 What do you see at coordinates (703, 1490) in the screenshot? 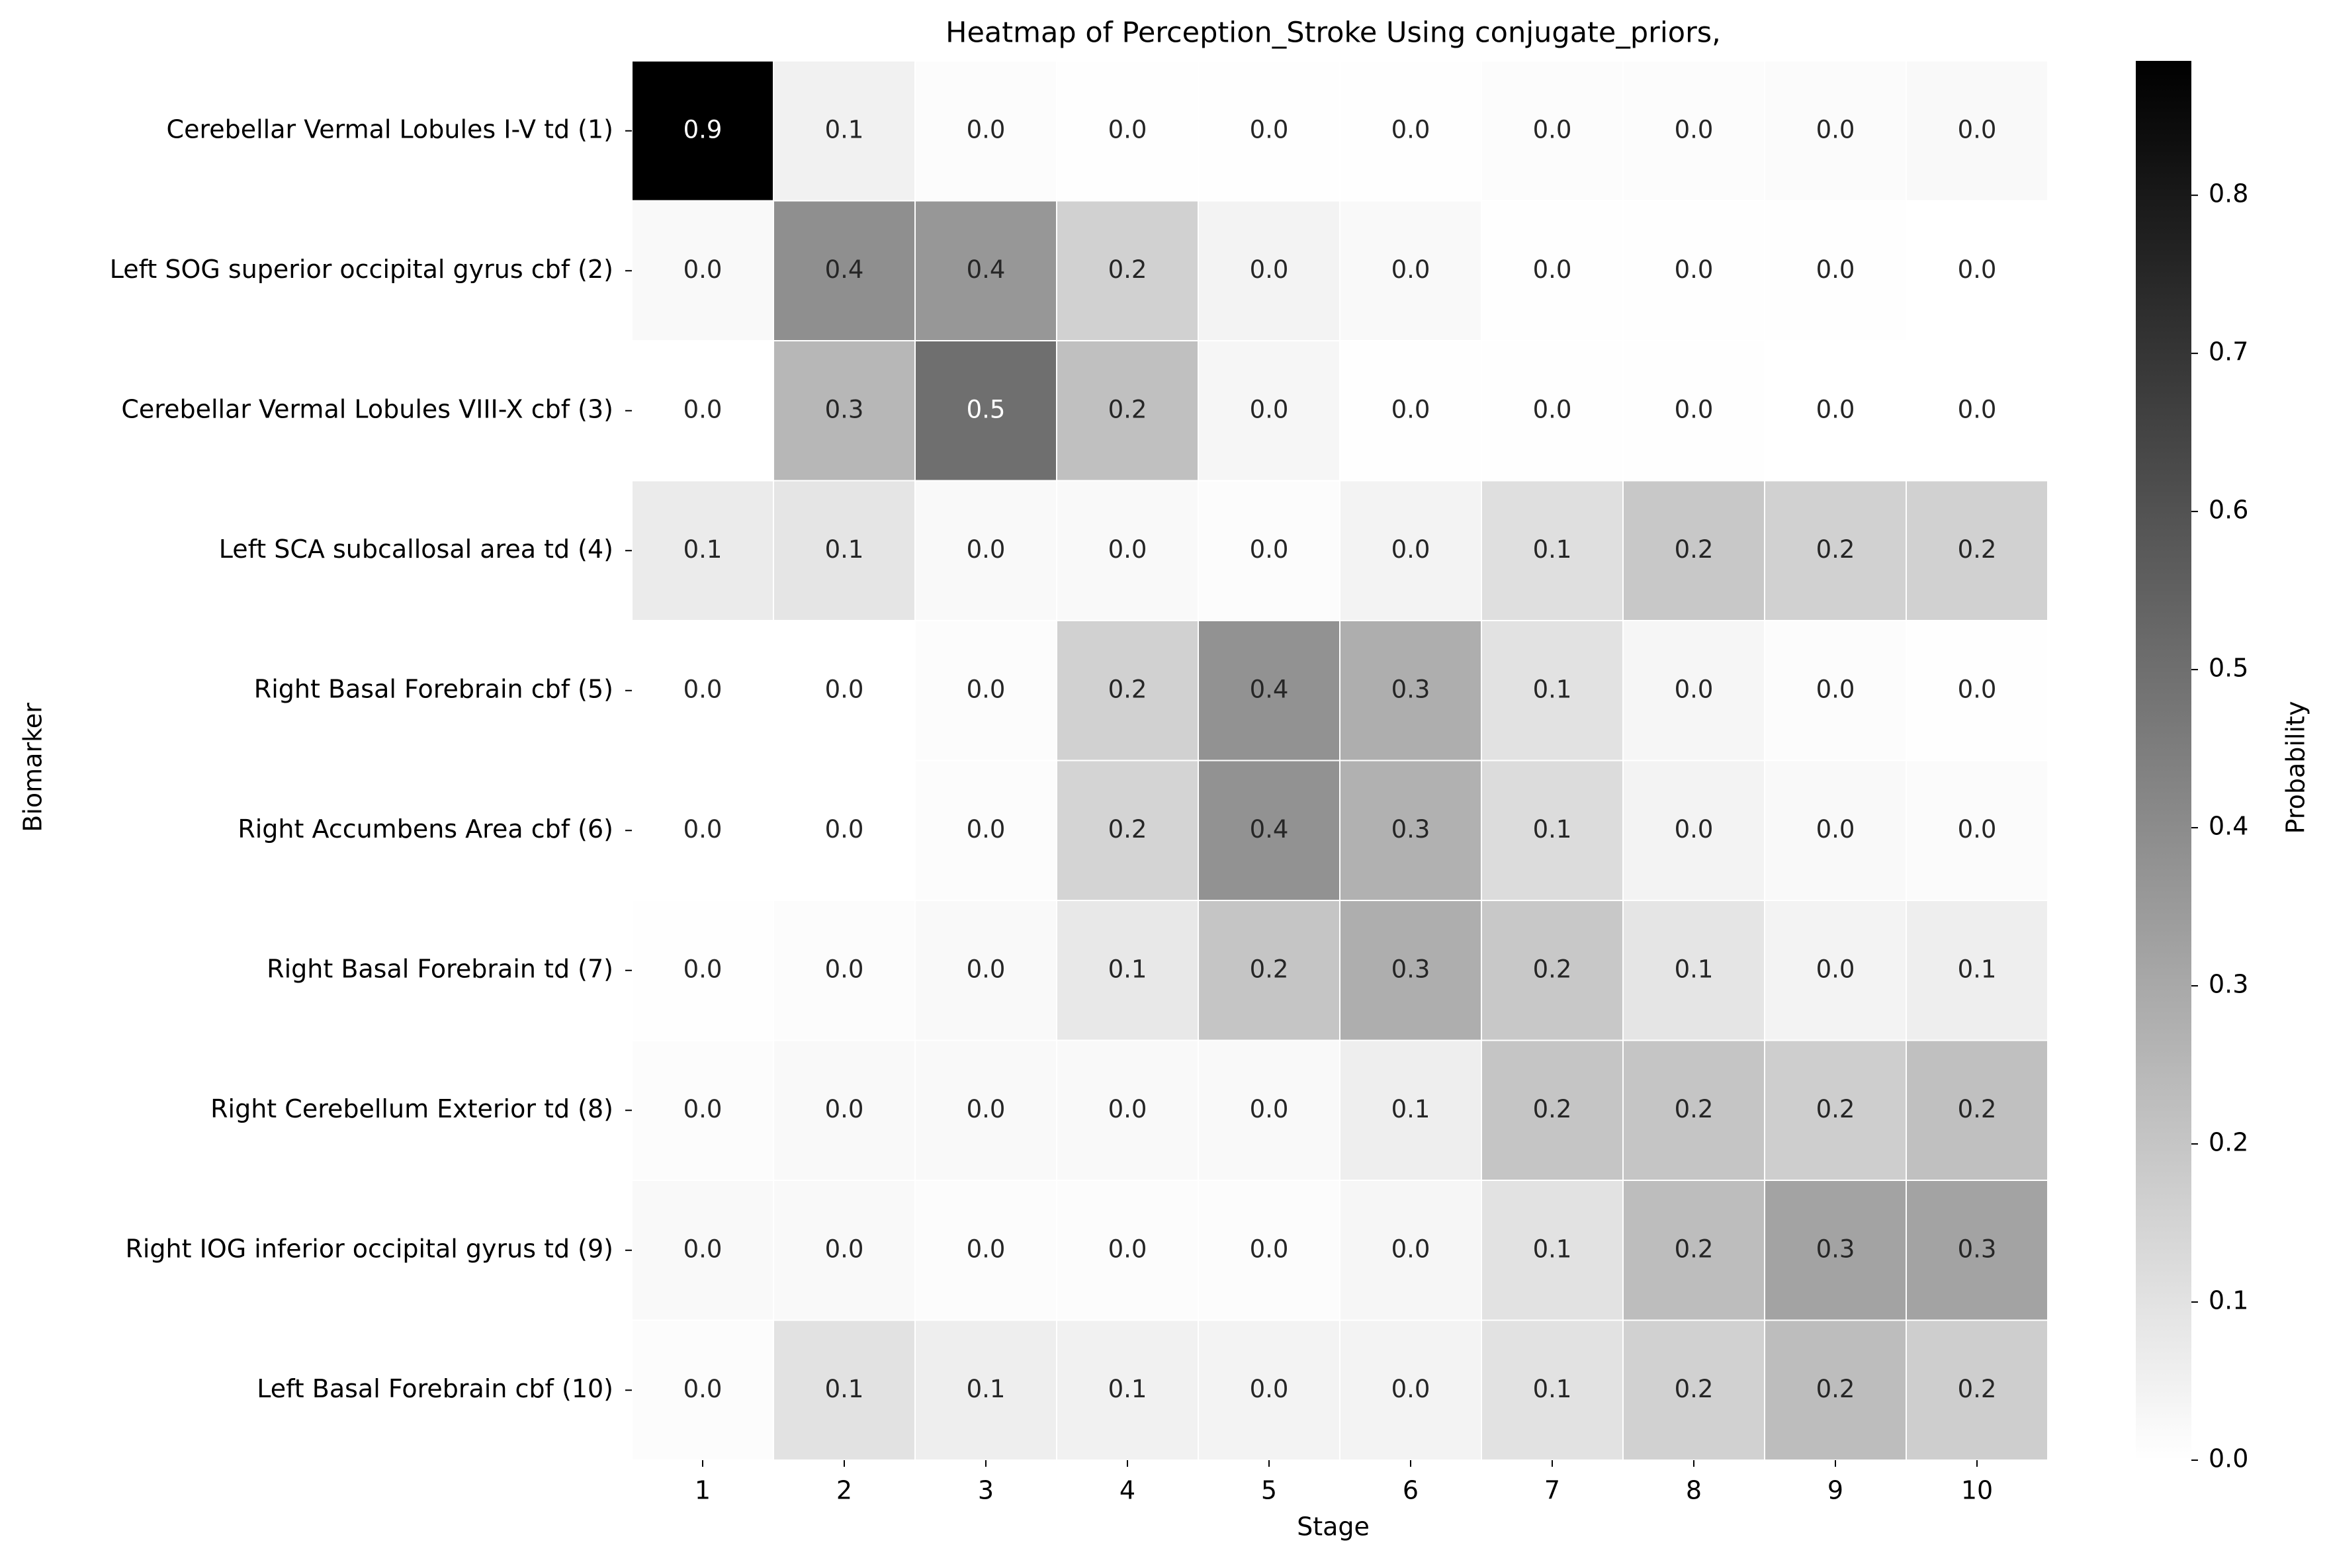
I see `x-tick-label: 1` at bounding box center [703, 1490].